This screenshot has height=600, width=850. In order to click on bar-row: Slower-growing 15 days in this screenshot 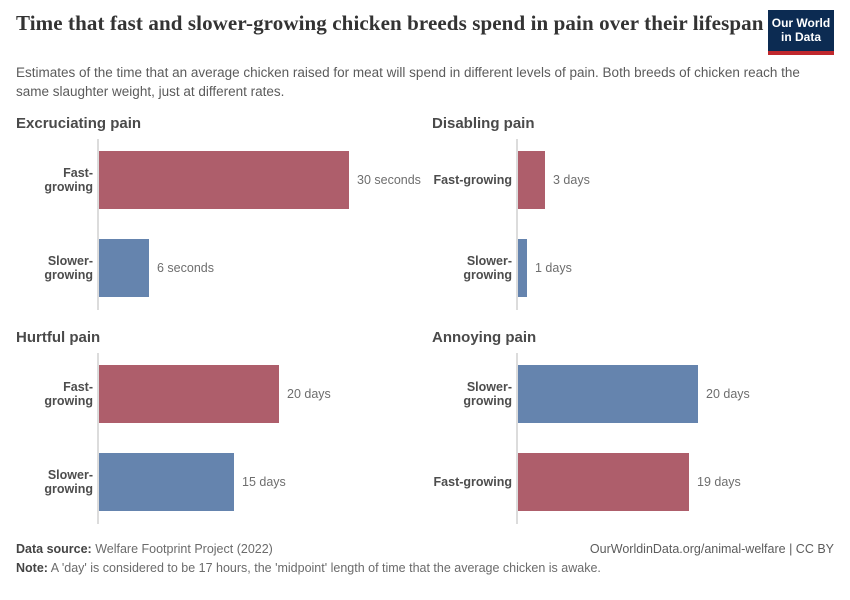, I will do `click(224, 482)`.